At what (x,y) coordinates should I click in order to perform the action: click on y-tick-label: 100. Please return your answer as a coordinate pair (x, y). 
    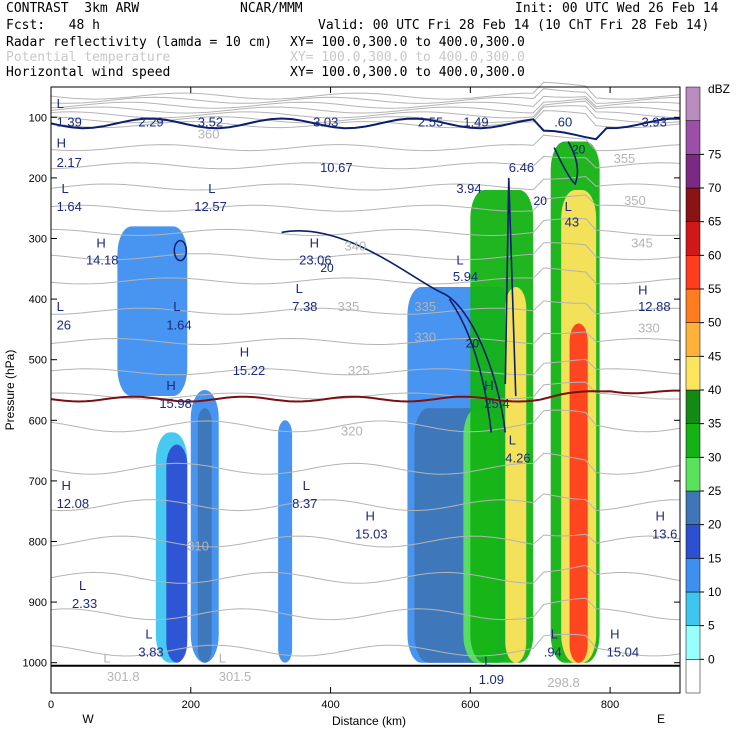
    Looking at the image, I should click on (38, 118).